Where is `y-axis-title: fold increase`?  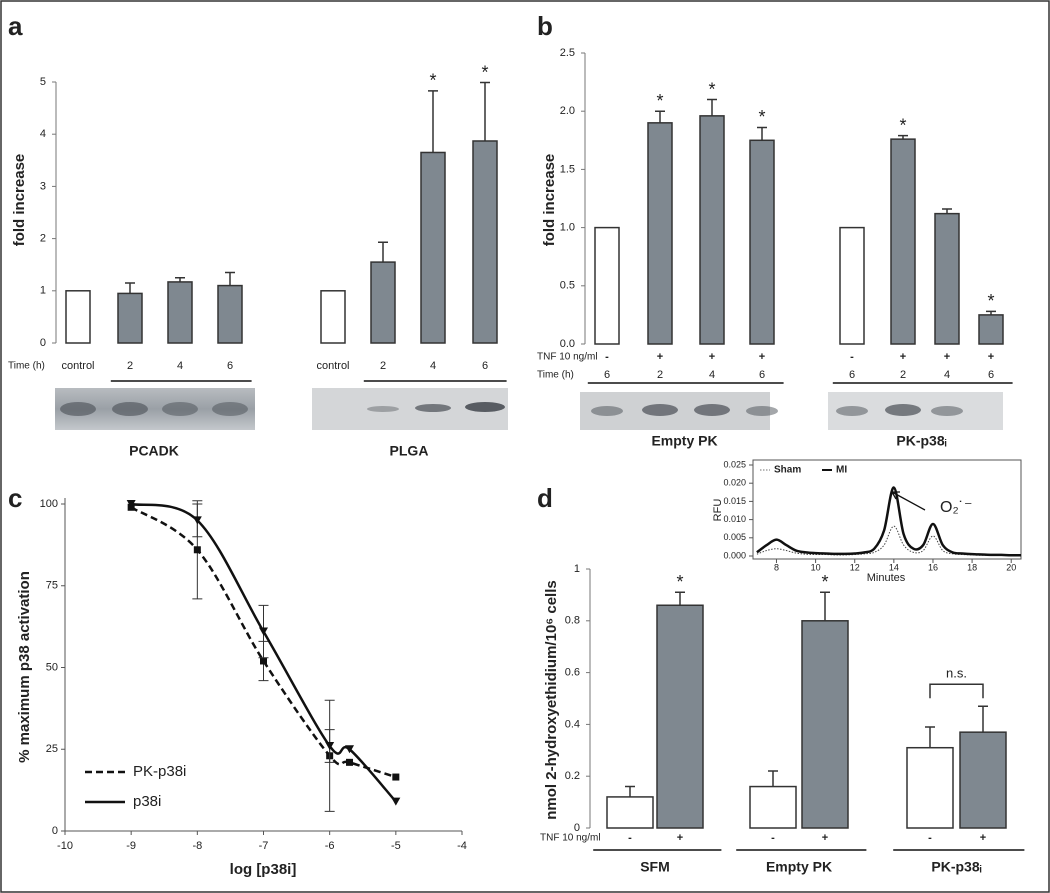
y-axis-title: fold increase is located at coordinates (19, 200).